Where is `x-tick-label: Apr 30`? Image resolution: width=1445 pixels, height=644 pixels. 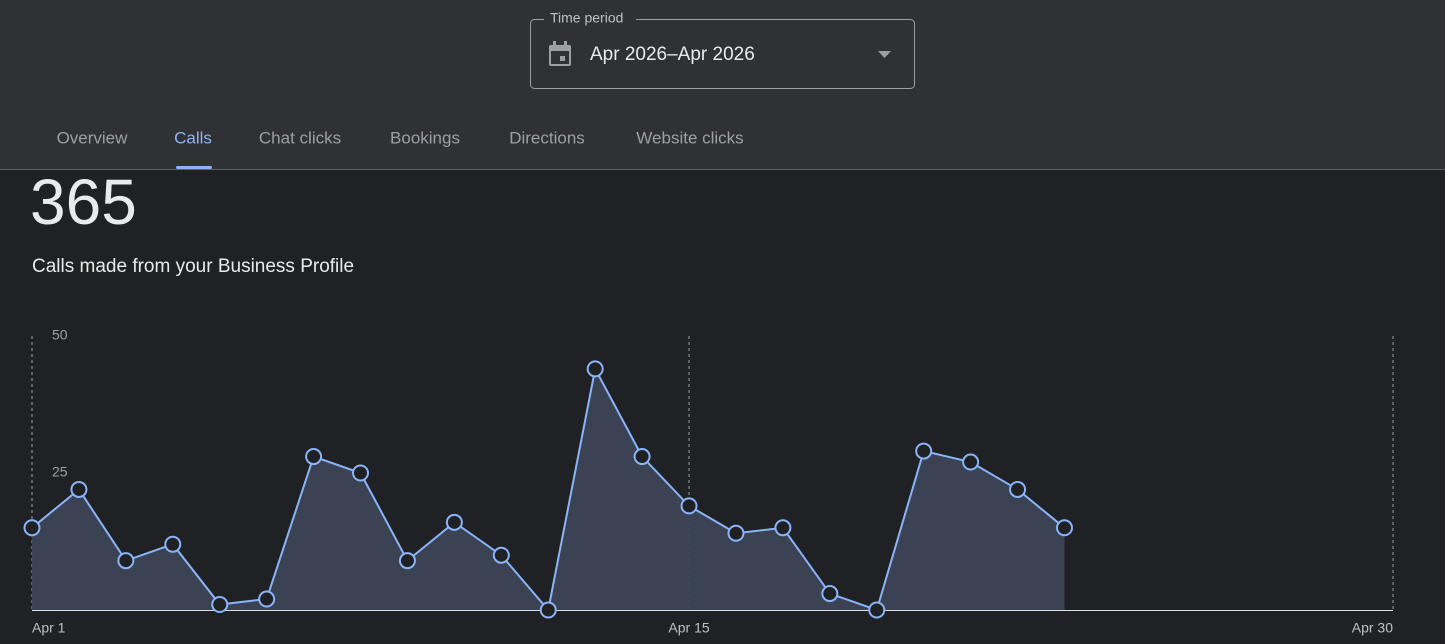
x-tick-label: Apr 30 is located at coordinates (1372, 628).